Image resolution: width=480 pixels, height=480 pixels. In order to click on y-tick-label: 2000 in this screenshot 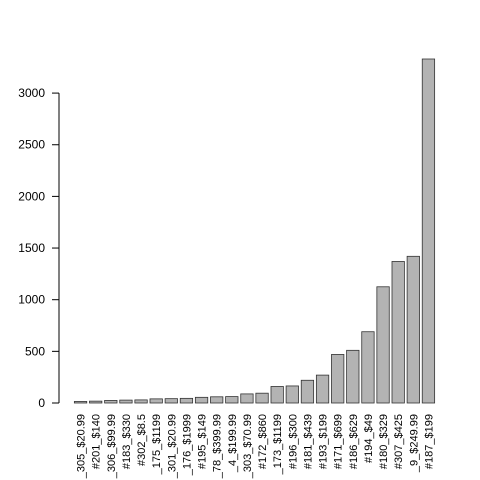, I will do `click(31, 196)`.